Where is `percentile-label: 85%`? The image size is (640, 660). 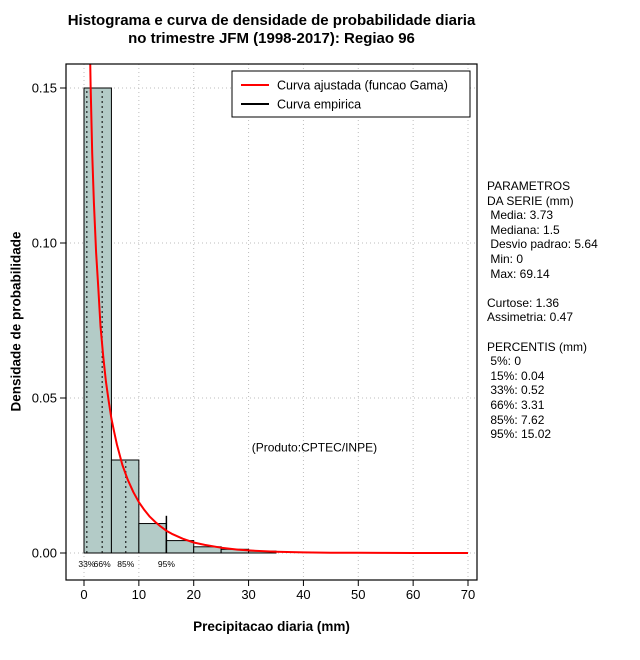 percentile-label: 85% is located at coordinates (125, 564).